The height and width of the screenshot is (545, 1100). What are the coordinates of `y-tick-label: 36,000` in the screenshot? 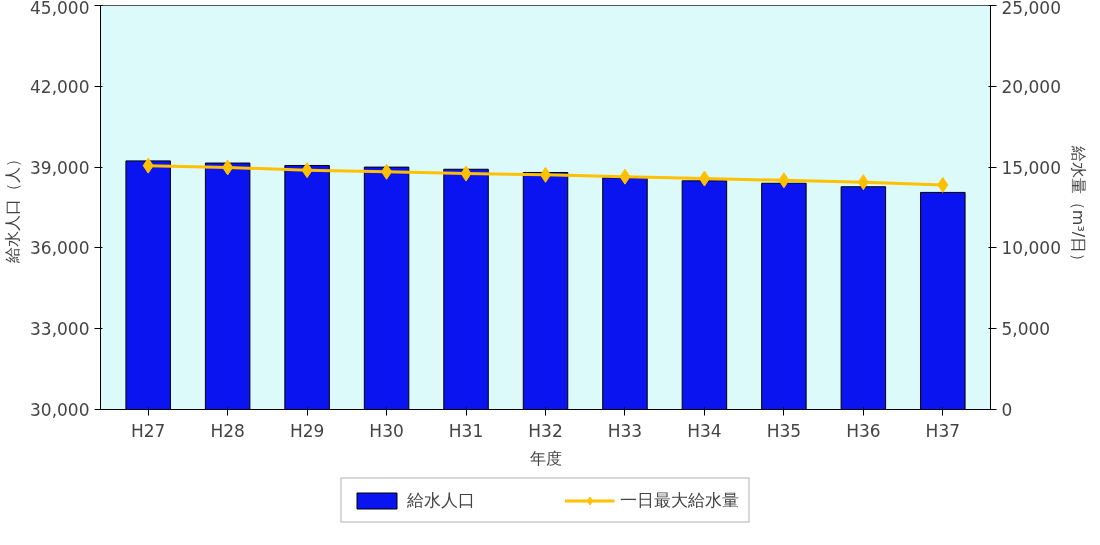 It's located at (60, 248).